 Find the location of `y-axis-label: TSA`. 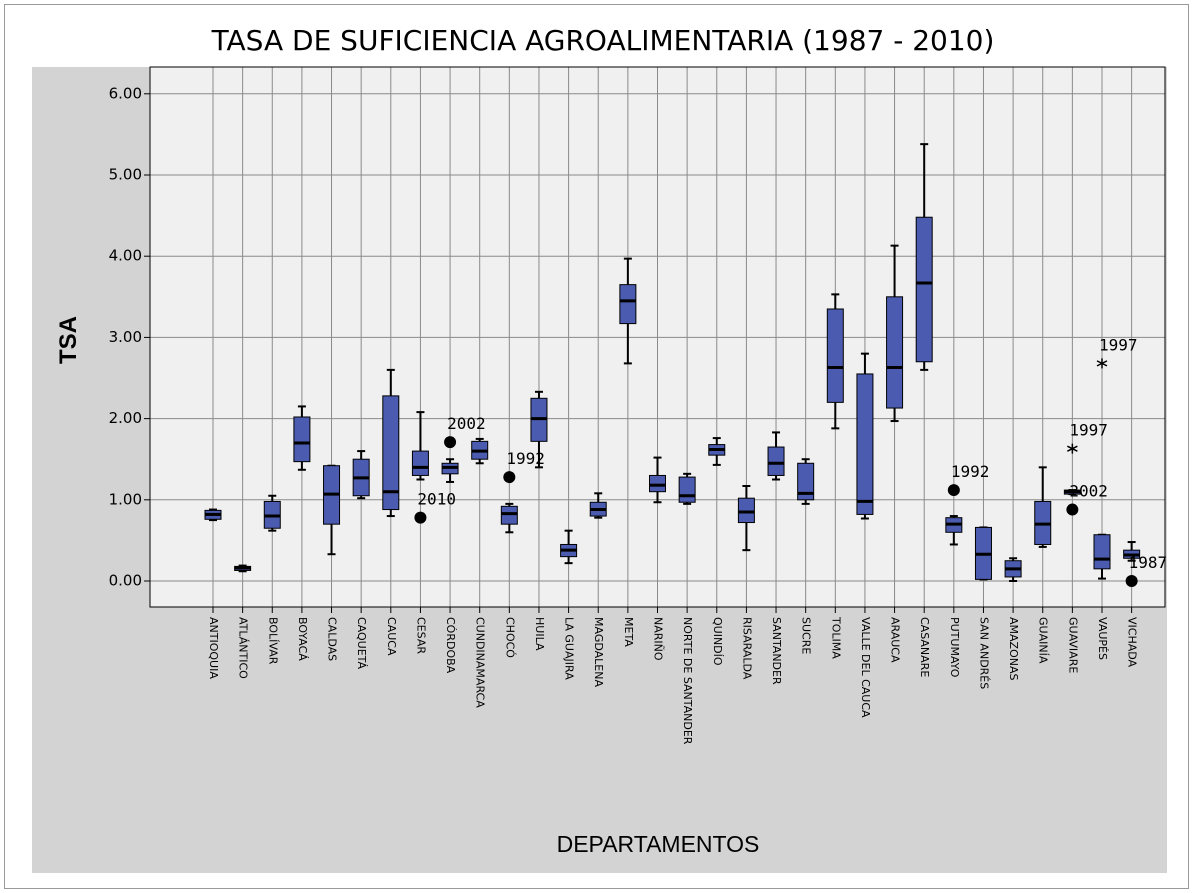

y-axis-label: TSA is located at coordinates (68, 340).